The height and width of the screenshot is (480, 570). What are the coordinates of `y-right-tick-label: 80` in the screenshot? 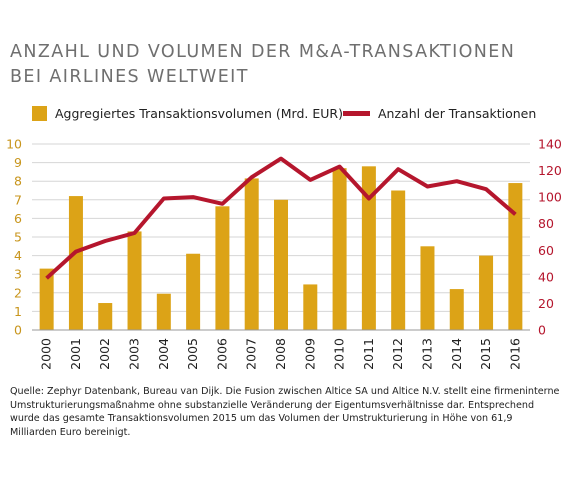 It's located at (546, 223).